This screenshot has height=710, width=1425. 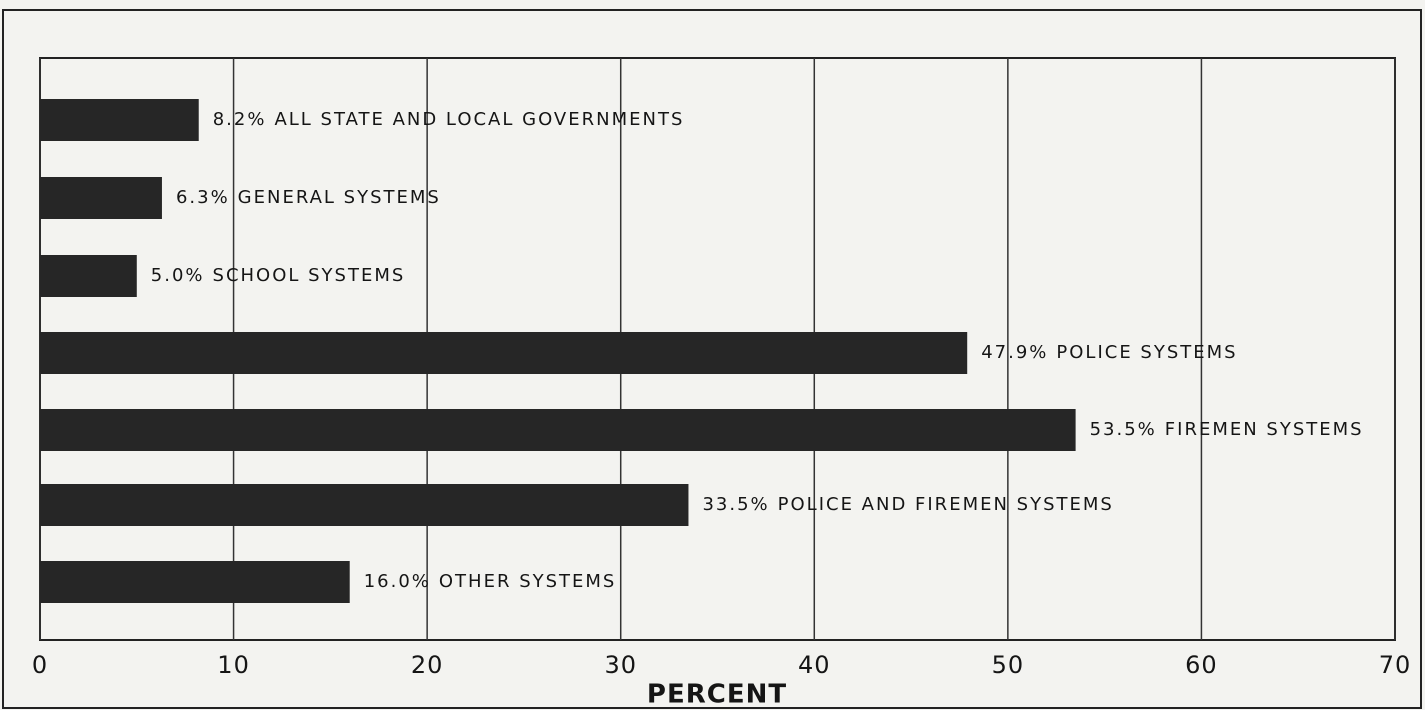 I want to click on value-label: 5.0%, so click(x=178, y=275).